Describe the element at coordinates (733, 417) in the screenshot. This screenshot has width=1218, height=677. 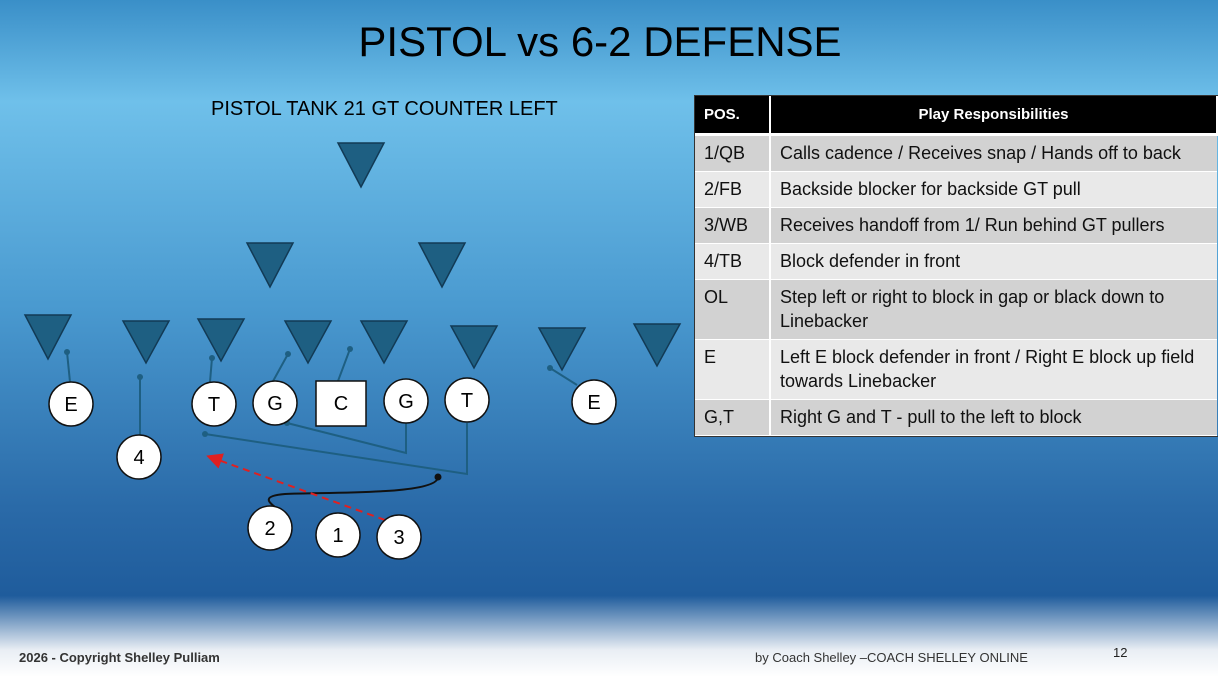
I see `position: G,T` at that location.